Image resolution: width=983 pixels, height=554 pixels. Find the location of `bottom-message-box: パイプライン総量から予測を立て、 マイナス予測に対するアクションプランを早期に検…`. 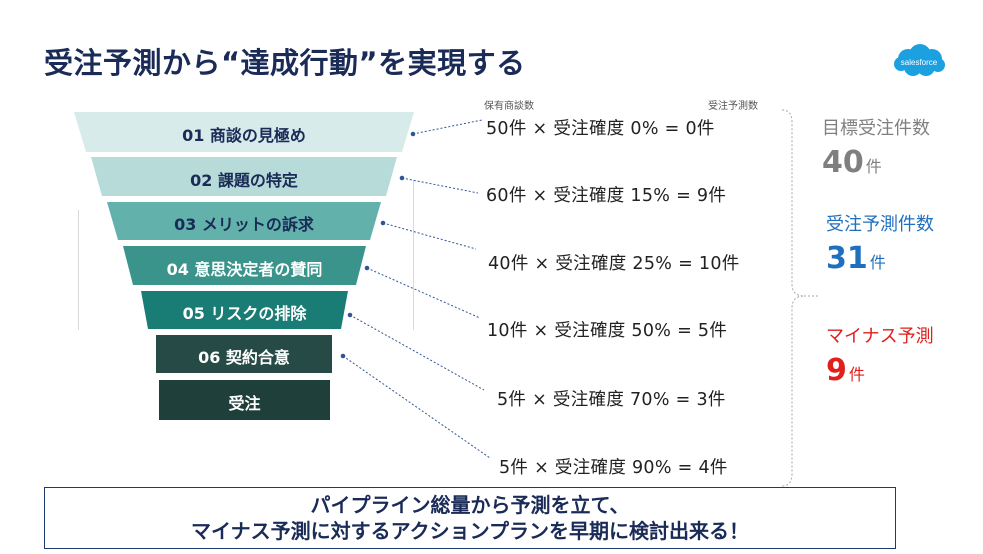

bottom-message-box: パイプライン総量から予測を立て、 マイナス予測に対するアクションプランを早期に検… is located at coordinates (470, 518).